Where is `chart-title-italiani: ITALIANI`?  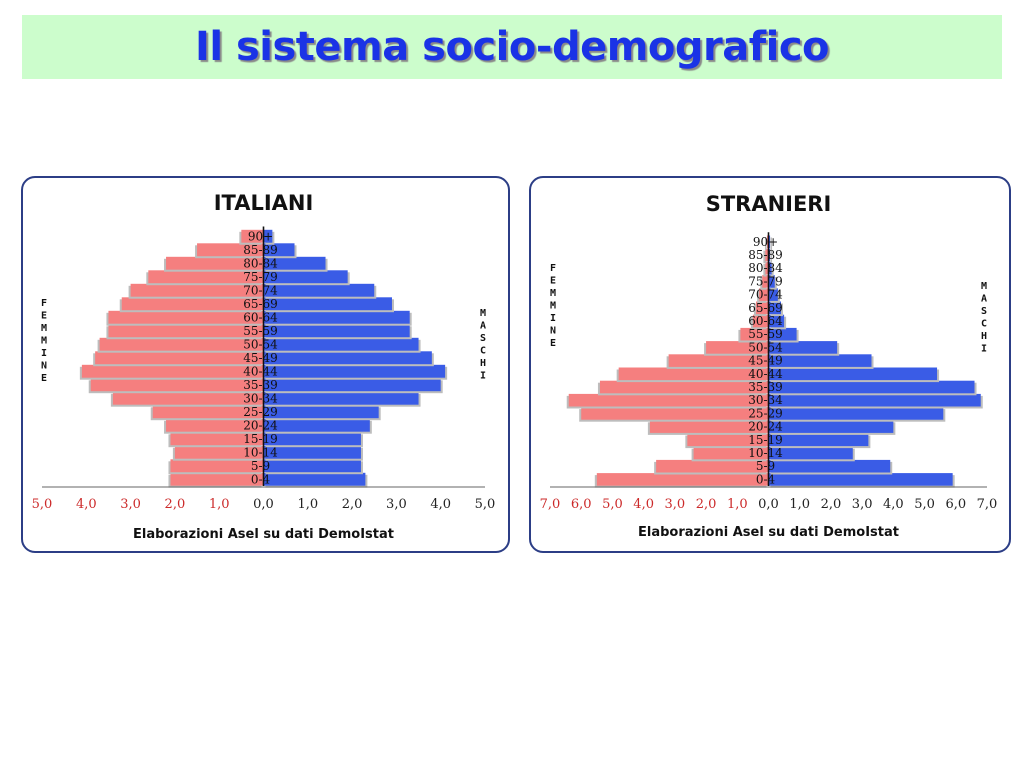 chart-title-italiani: ITALIANI is located at coordinates (264, 203).